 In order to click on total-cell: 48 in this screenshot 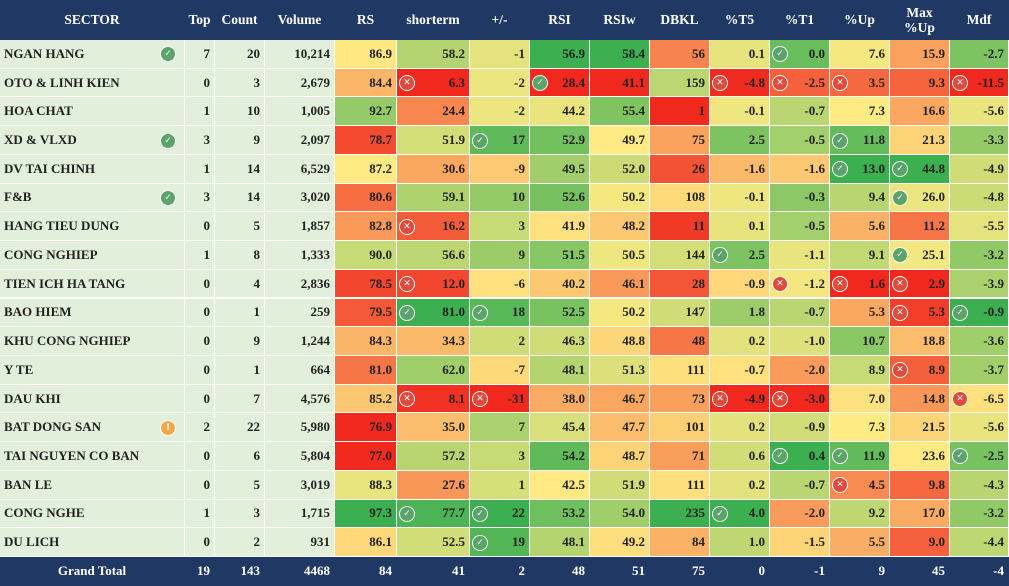, I will do `click(560, 571)`.